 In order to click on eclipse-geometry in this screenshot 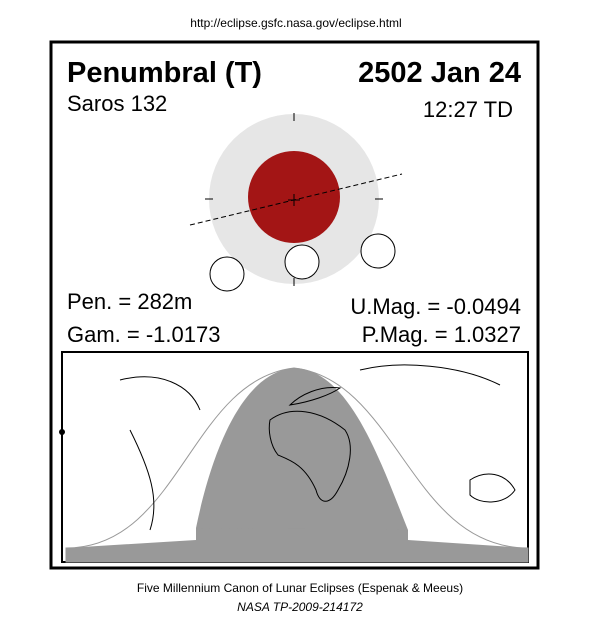, I will do `click(296, 202)`.